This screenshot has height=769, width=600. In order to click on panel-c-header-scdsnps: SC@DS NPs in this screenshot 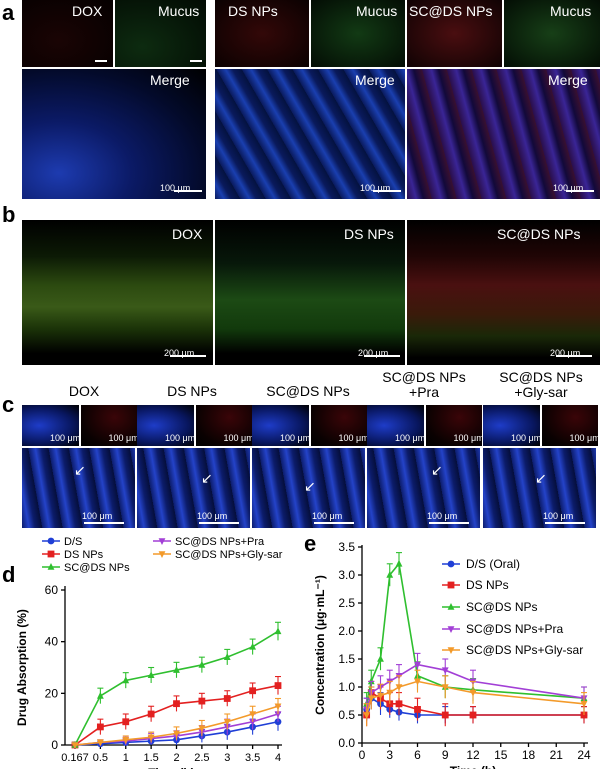, I will do `click(308, 391)`.